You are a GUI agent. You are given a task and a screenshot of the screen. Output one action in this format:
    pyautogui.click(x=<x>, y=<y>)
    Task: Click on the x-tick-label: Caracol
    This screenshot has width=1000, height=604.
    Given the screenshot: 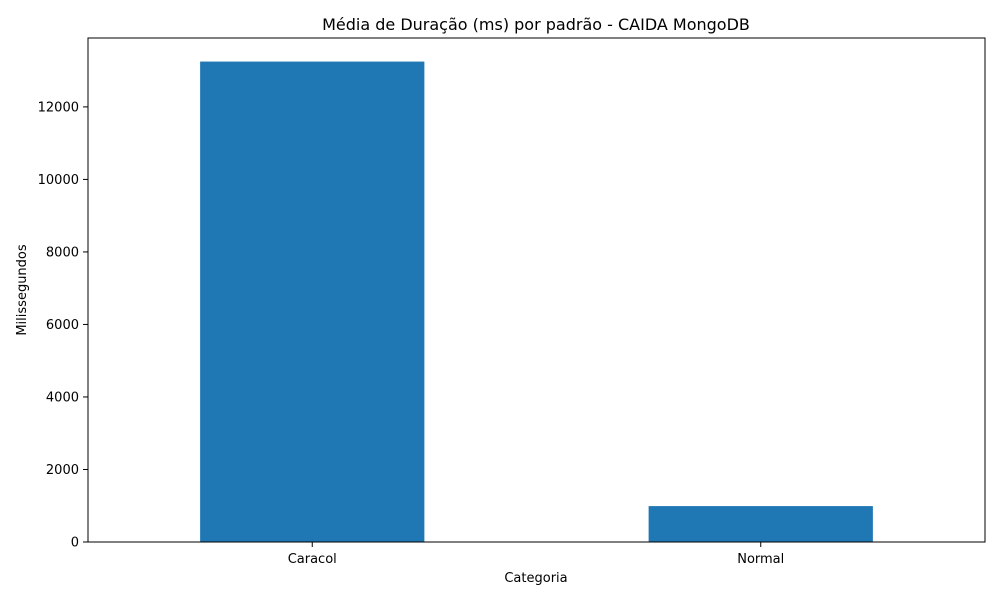 What is the action you would take?
    pyautogui.click(x=312, y=559)
    